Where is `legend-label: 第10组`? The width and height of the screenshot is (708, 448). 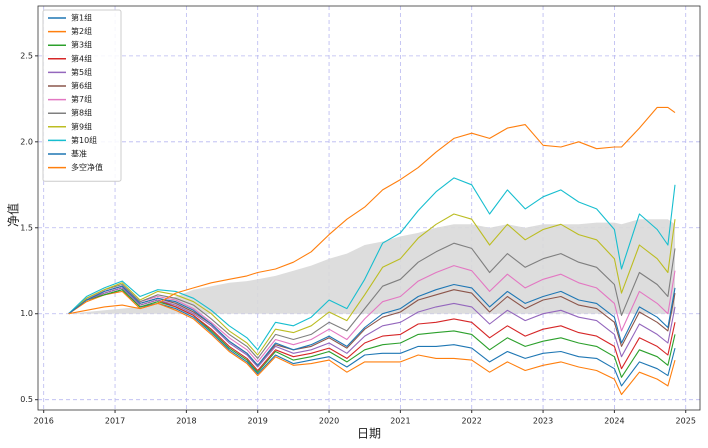 legend-label: 第10组 is located at coordinates (84, 140).